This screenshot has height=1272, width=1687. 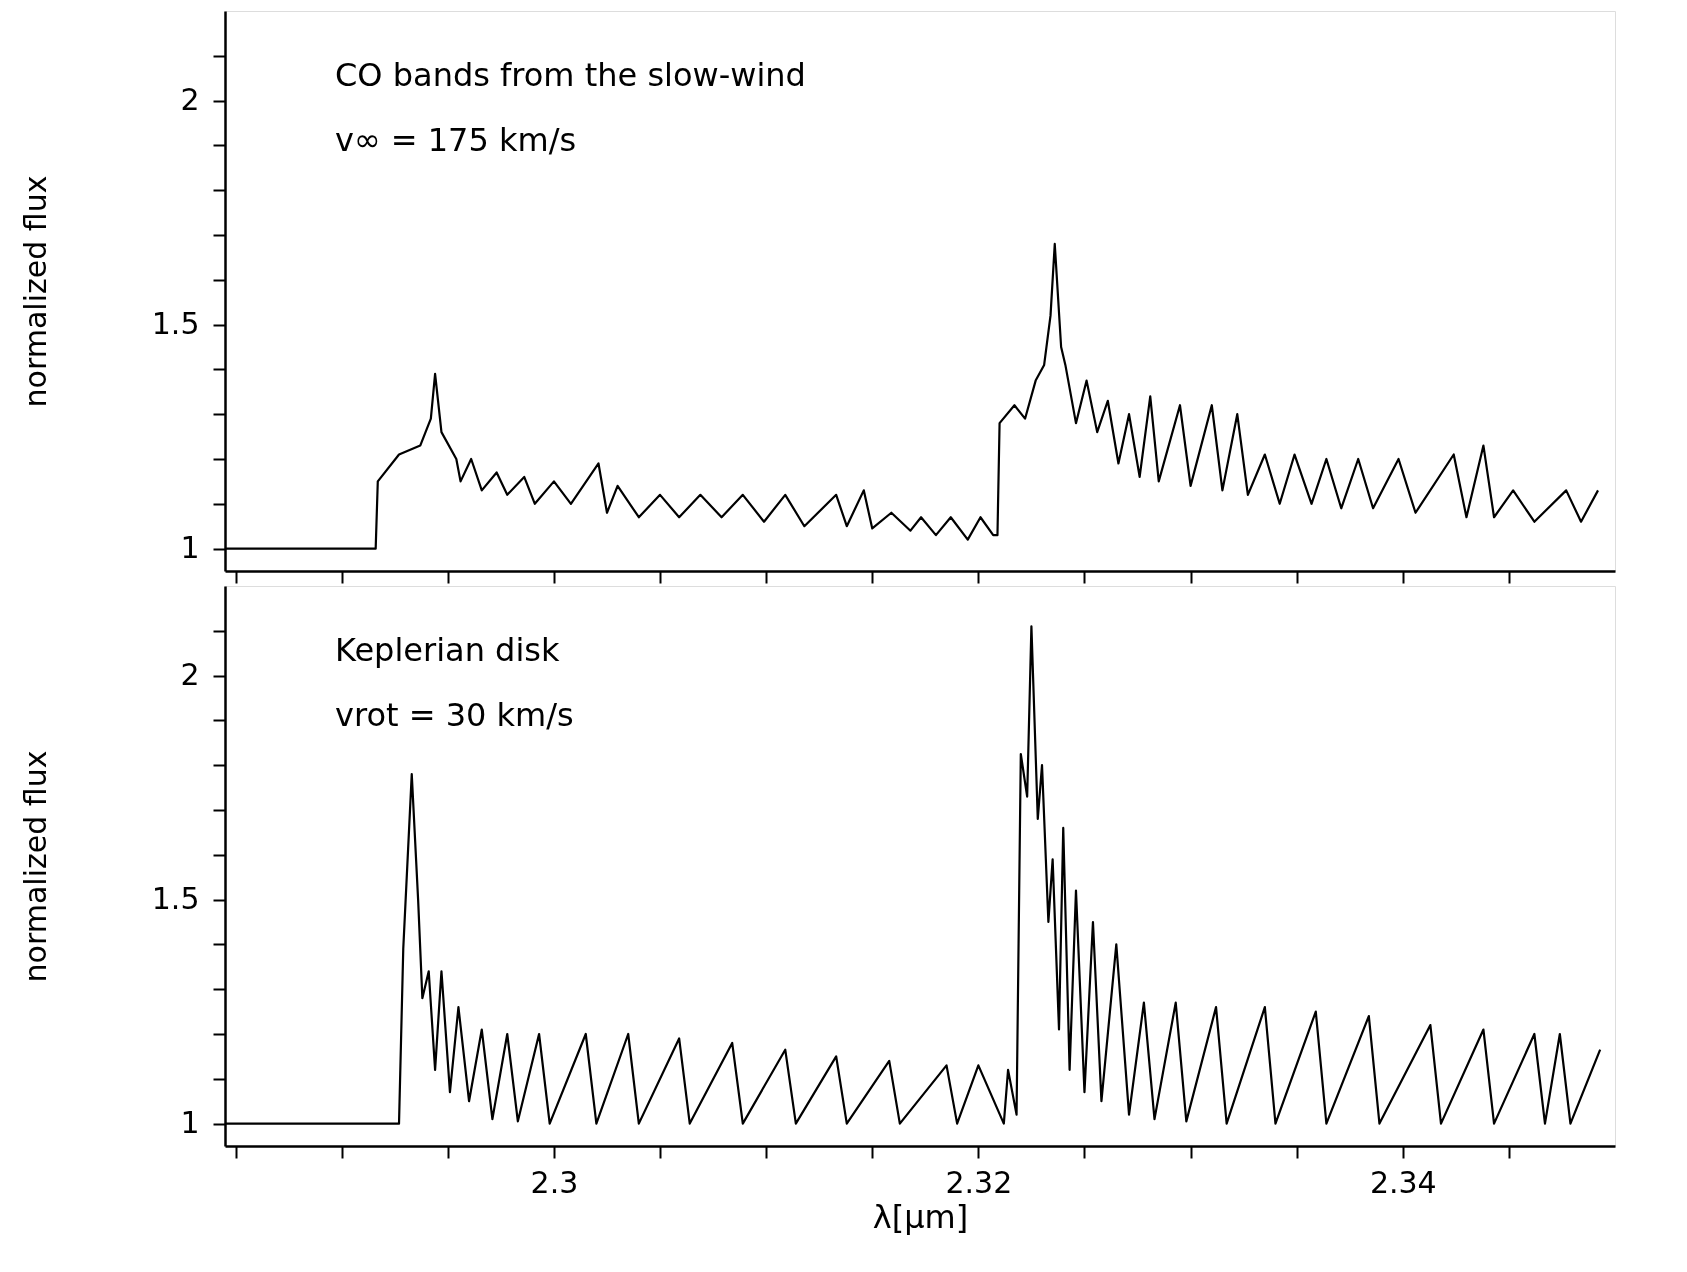 I want to click on annotation: vrot = 30 km/s, so click(x=454, y=715).